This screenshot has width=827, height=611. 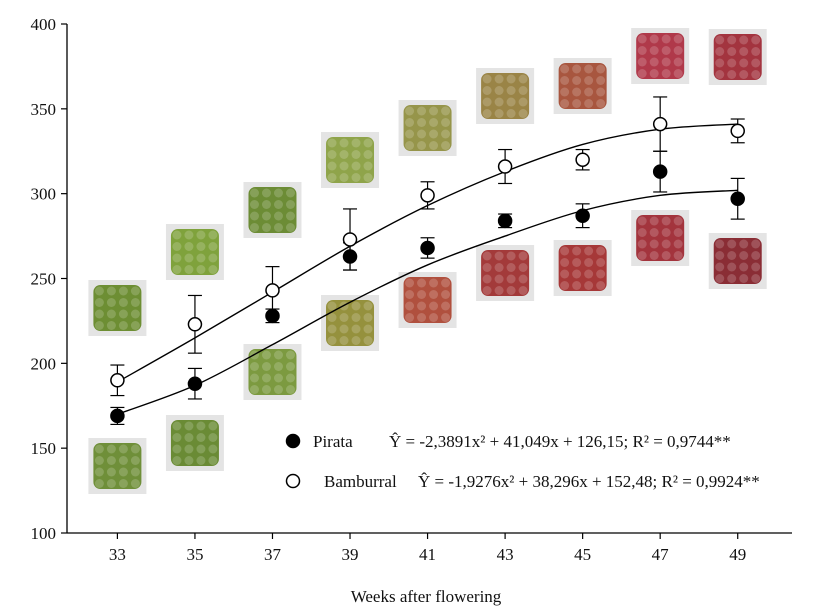 I want to click on y-tick-label-100: 100, so click(x=44, y=533).